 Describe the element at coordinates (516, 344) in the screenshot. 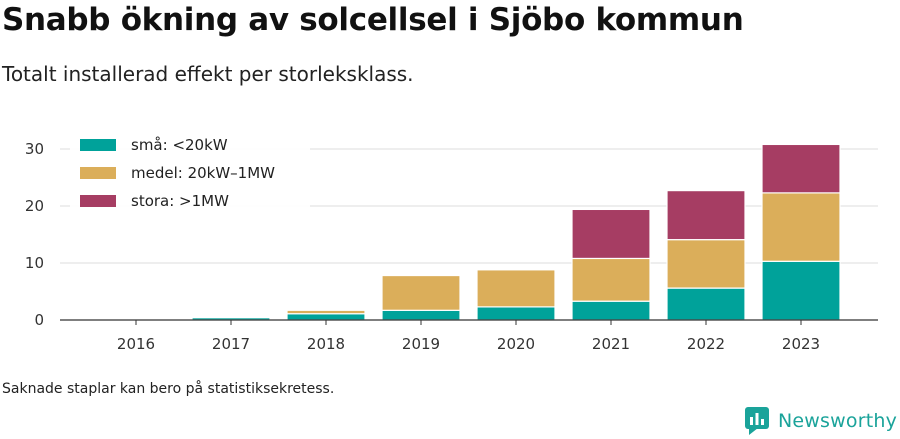

I see `x-tick-label: 2020` at that location.